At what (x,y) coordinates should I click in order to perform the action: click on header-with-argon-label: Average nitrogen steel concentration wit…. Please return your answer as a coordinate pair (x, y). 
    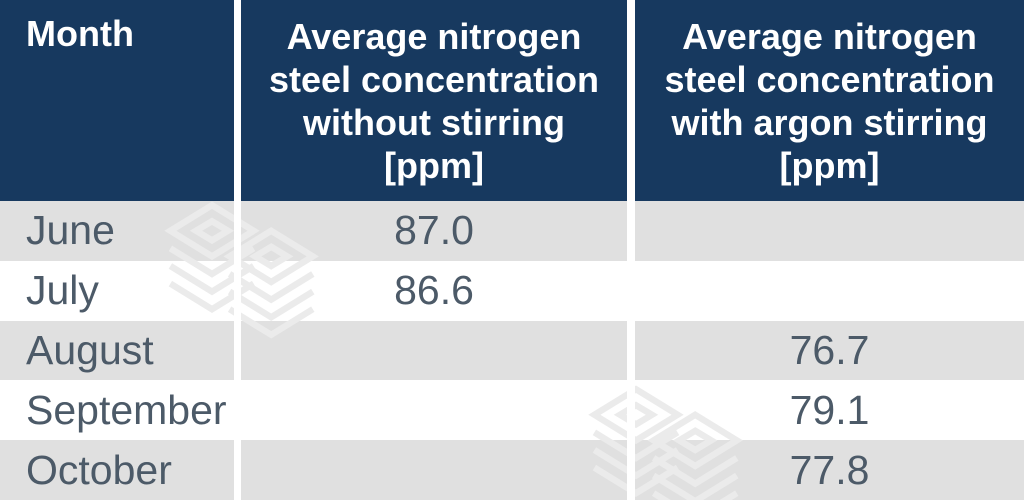
    Looking at the image, I should click on (829, 100).